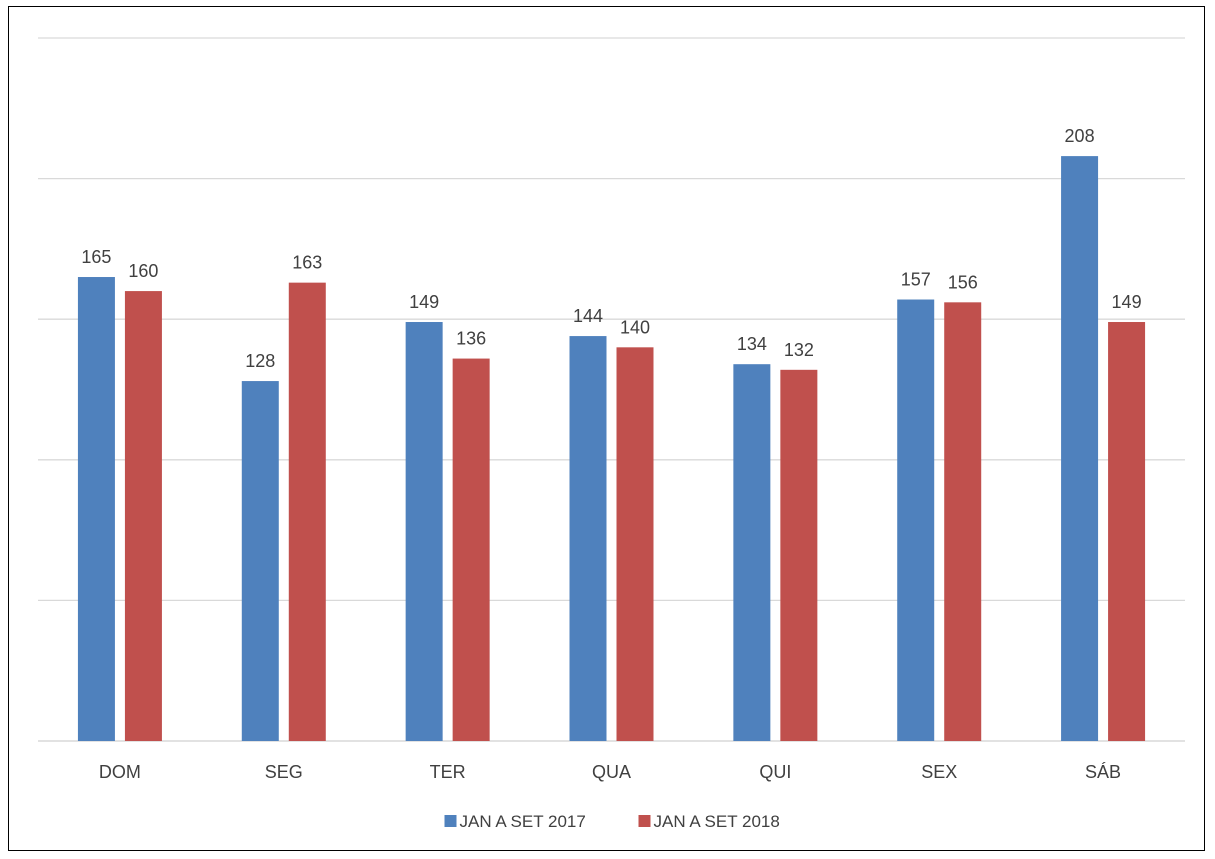  What do you see at coordinates (717, 821) in the screenshot?
I see `legend-label: JAN A SET 2018` at bounding box center [717, 821].